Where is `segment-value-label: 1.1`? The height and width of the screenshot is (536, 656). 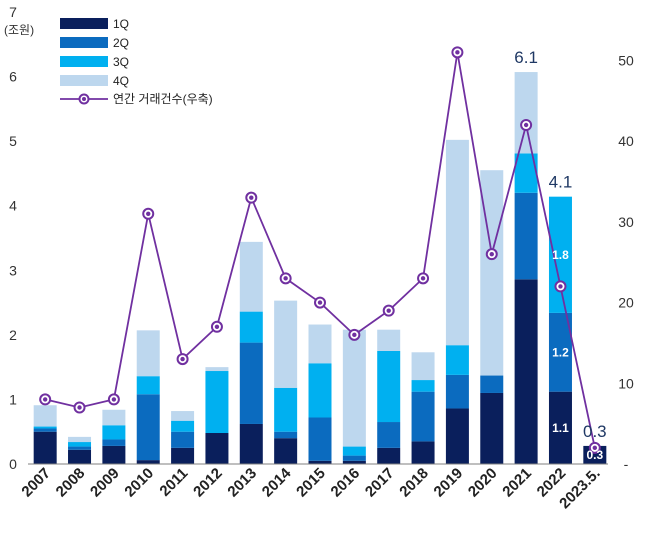 segment-value-label: 1.1 is located at coordinates (560, 428).